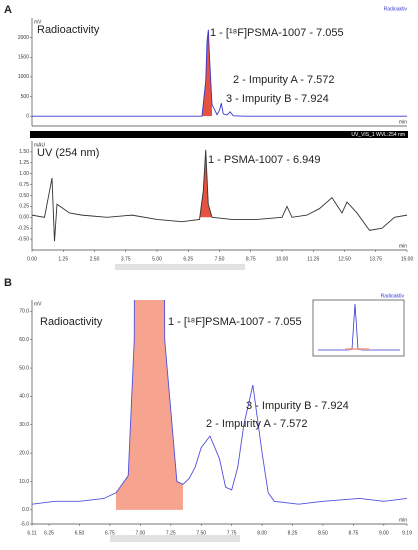 Image resolution: width=418 pixels, height=550 pixels. Describe the element at coordinates (24, 152) in the screenshot. I see `y-tick-label: 1.50` at that location.